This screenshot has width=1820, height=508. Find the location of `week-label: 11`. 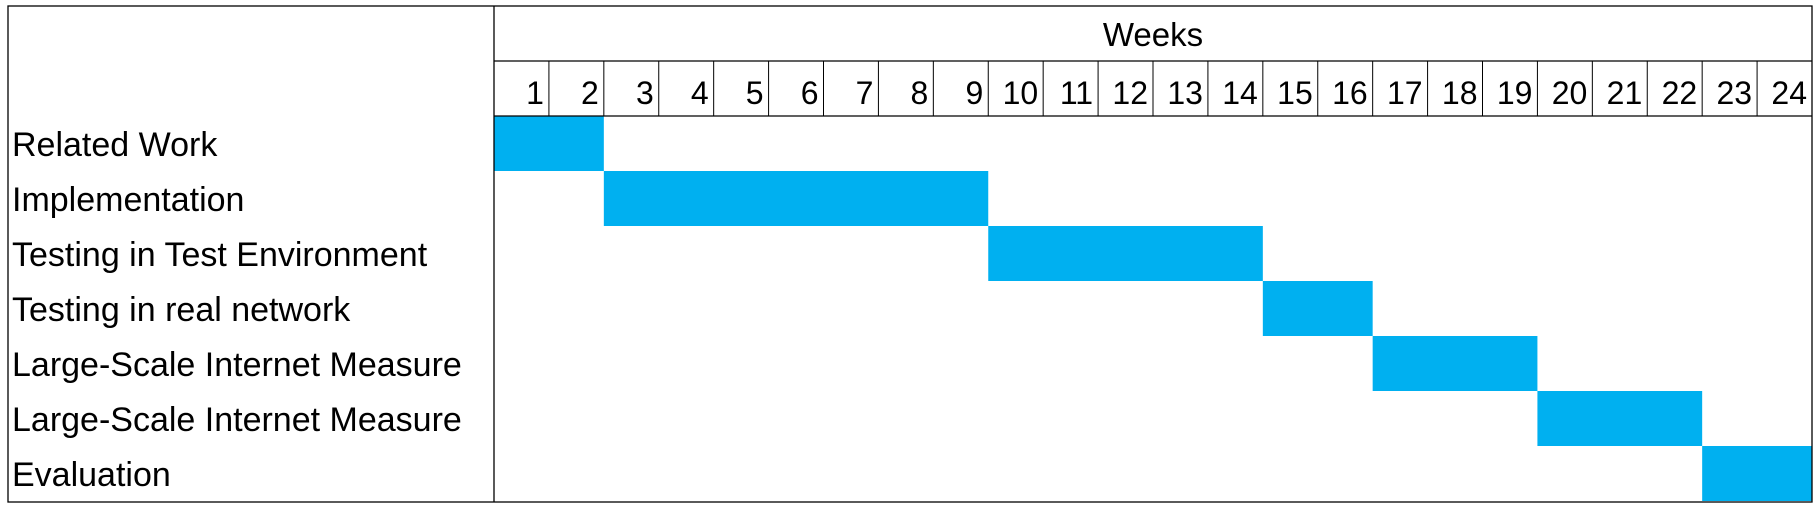

week-label: 11 is located at coordinates (1076, 93).